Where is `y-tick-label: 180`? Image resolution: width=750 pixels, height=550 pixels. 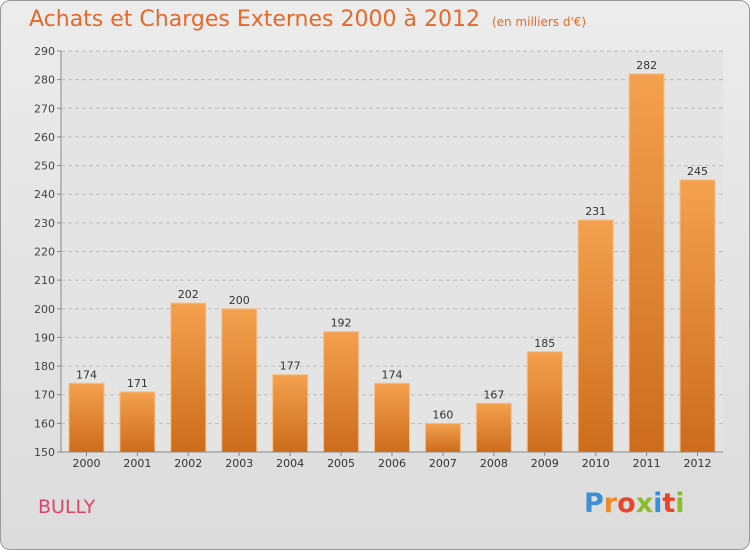
y-tick-label: 180 is located at coordinates (44, 366).